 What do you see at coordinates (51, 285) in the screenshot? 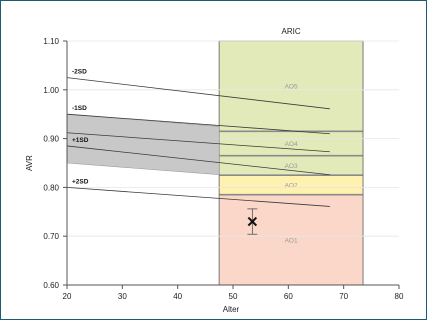
I see `y-tick-label: 0.60` at bounding box center [51, 285].